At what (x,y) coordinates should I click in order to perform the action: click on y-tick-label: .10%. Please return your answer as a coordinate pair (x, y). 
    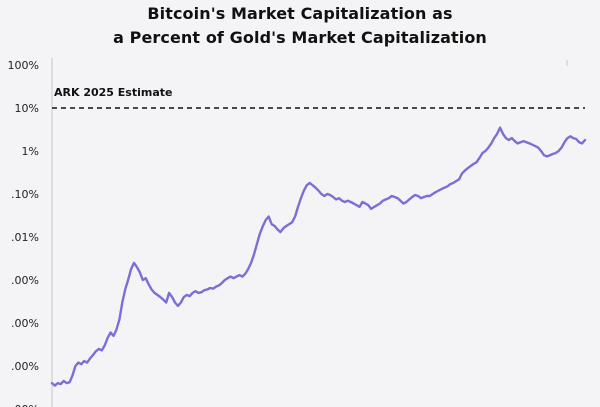
    Looking at the image, I should click on (25, 194).